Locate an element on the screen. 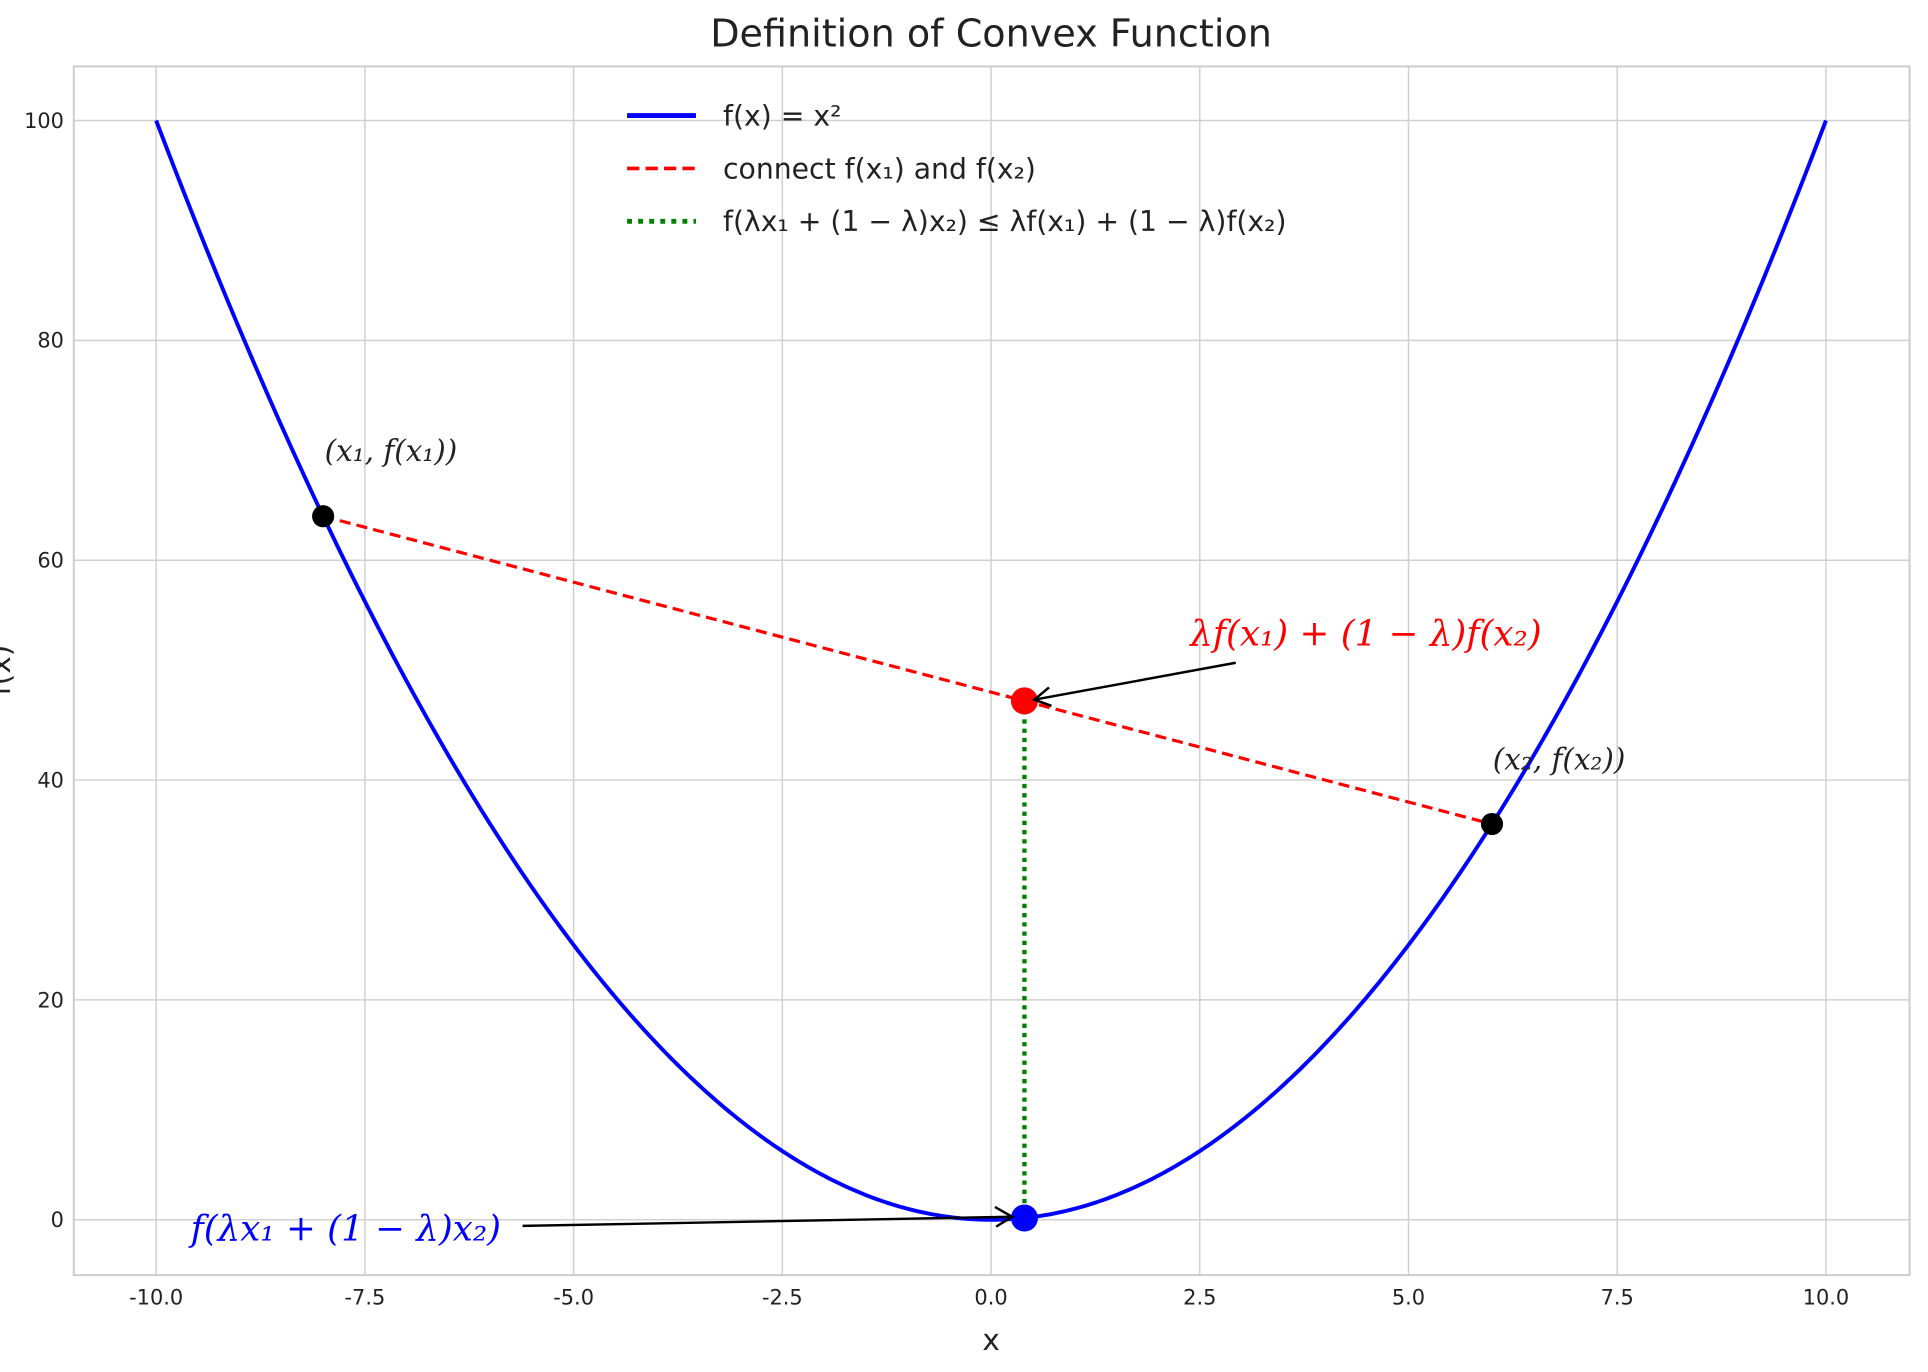 This screenshot has height=1372, width=1928. annotation-chord-value: λf(x₁) + (1 − λ)f(x₂) is located at coordinates (1364, 634).